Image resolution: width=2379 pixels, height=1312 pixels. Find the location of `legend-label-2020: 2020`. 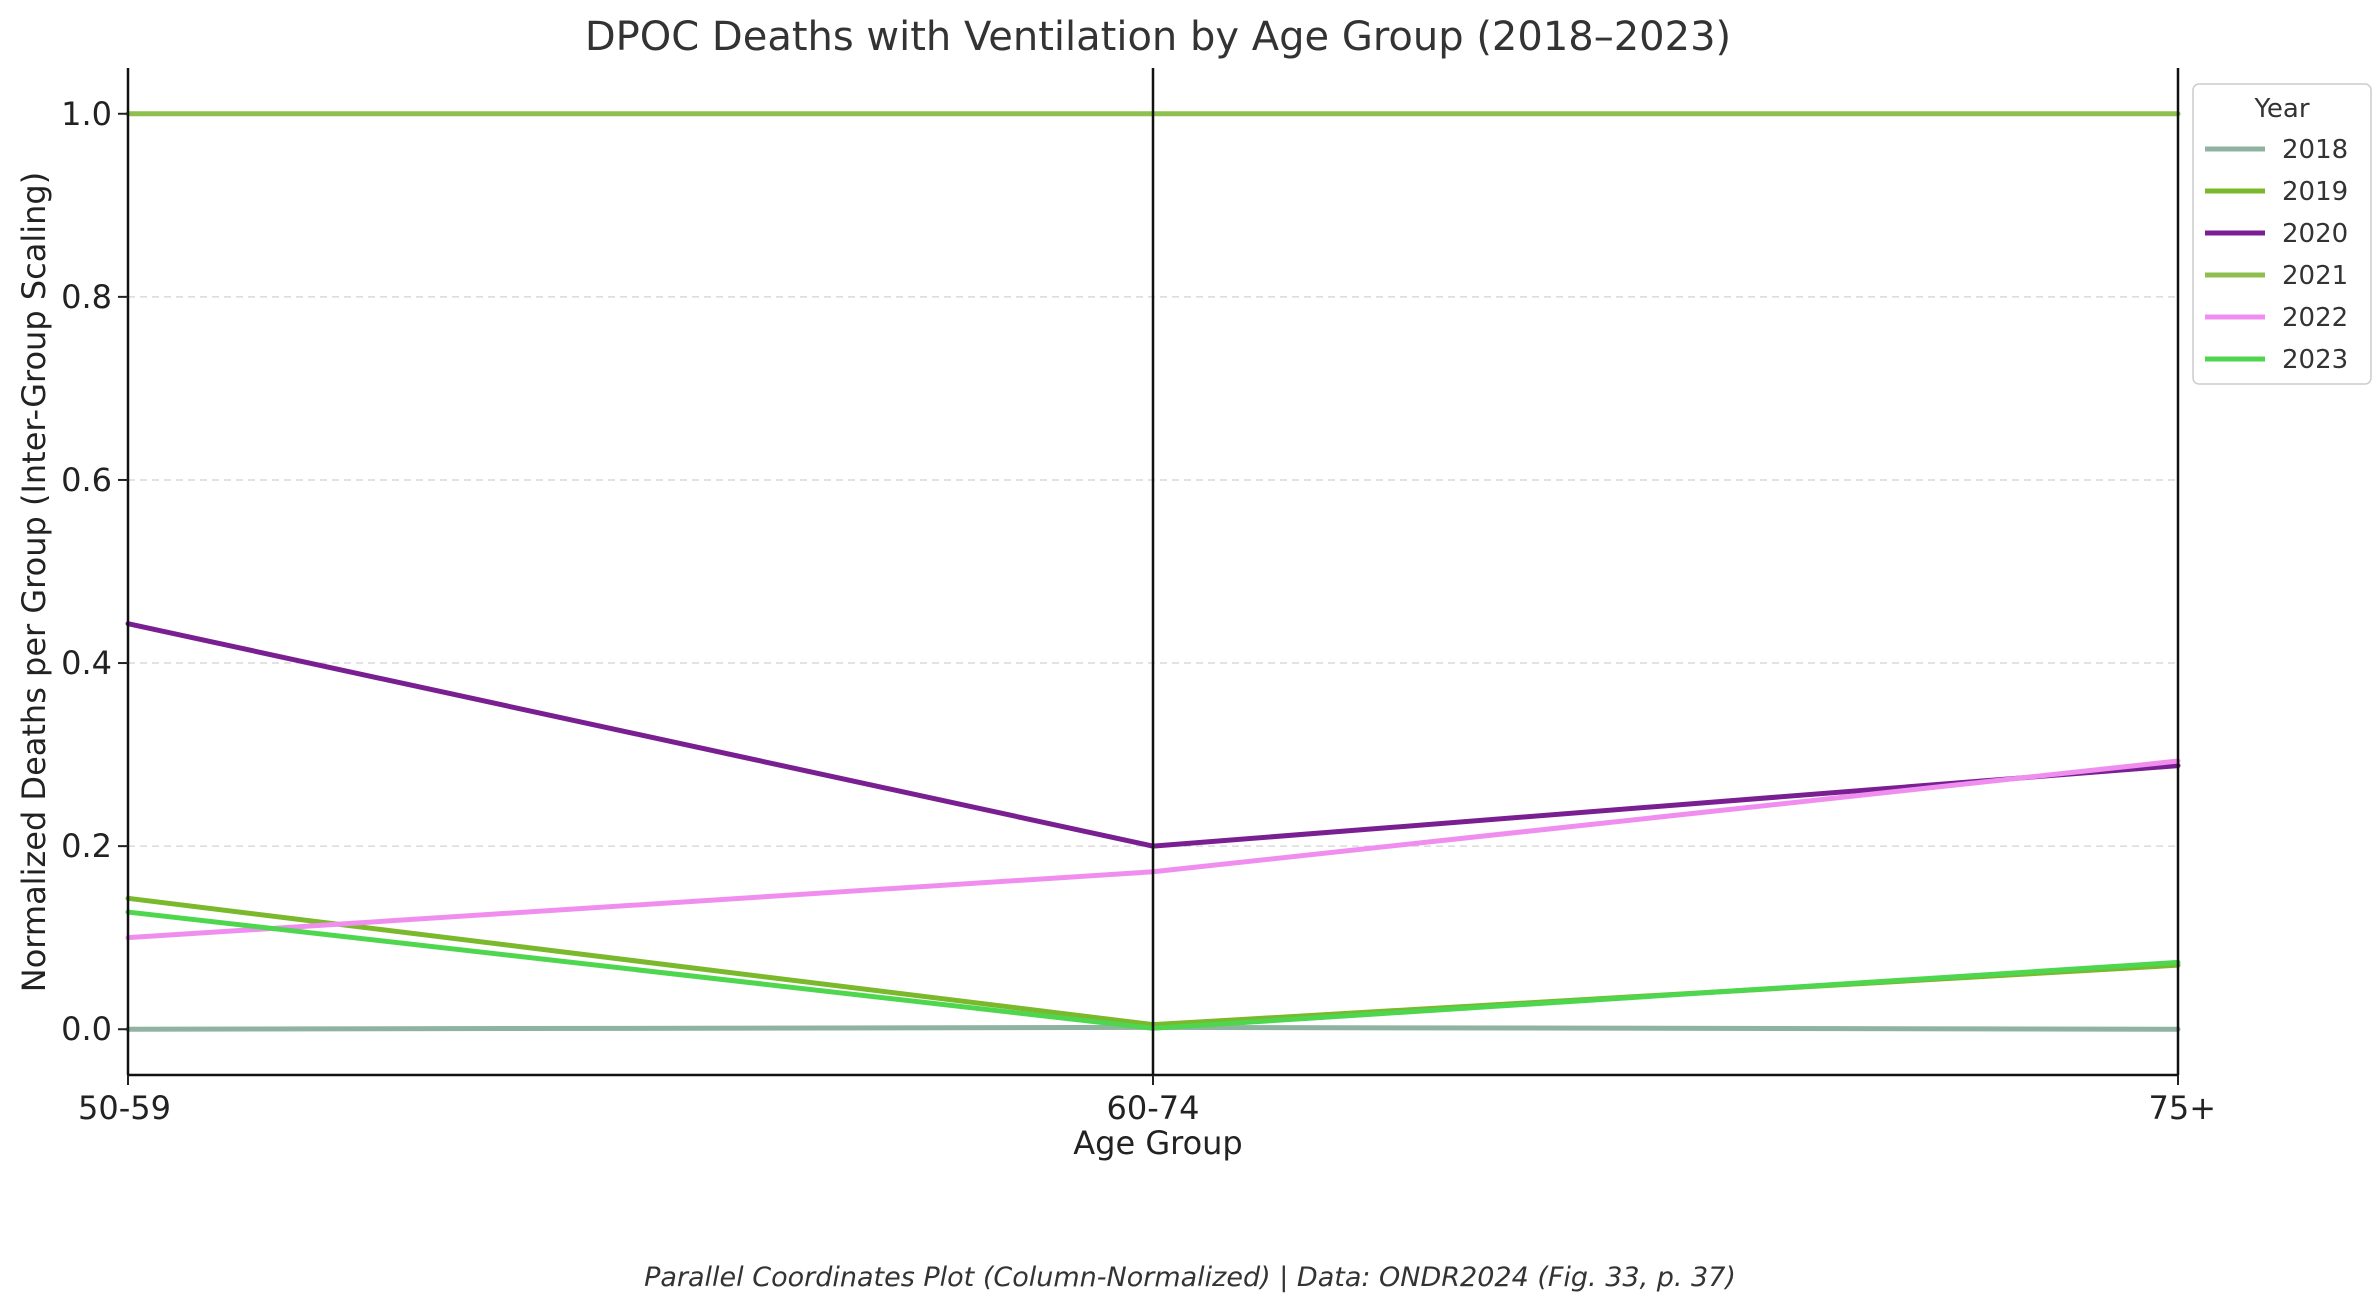

legend-label-2020: 2020 is located at coordinates (2315, 234).